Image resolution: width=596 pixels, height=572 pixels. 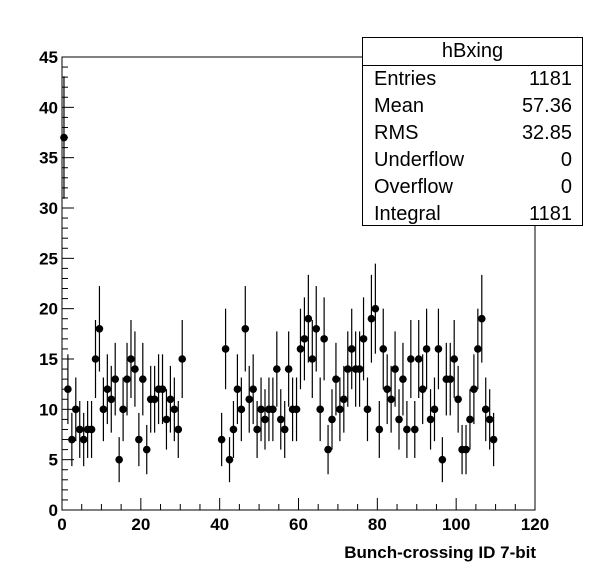 I want to click on stats-value: 57.36, so click(x=546, y=106).